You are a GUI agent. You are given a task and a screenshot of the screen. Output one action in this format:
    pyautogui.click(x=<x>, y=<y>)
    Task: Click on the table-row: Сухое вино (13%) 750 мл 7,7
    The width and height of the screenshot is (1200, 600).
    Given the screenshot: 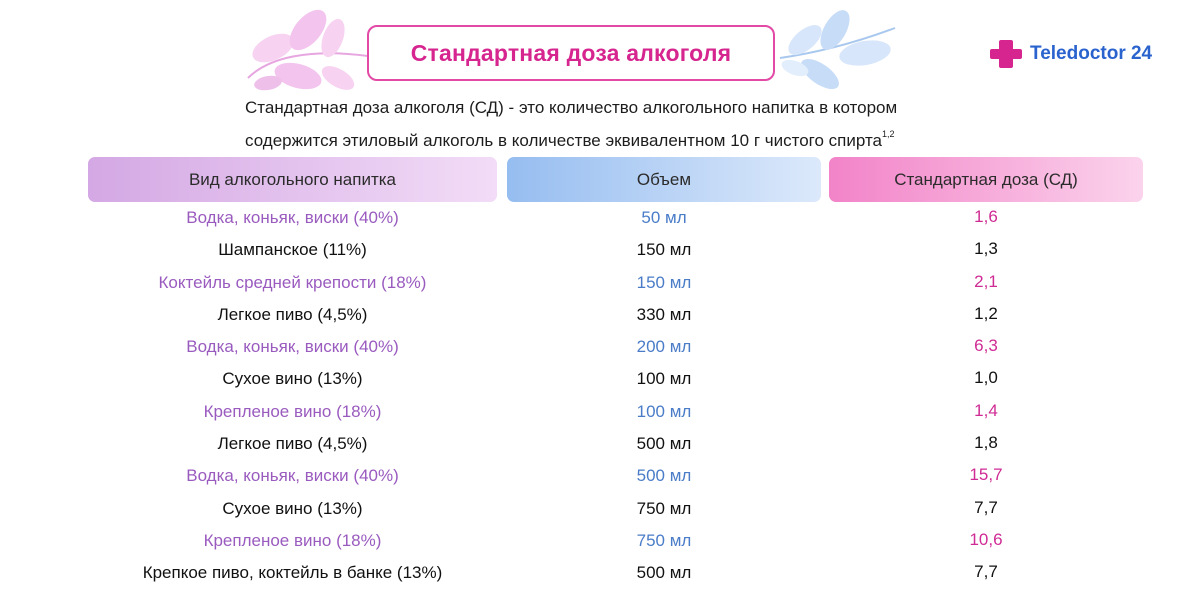 What is the action you would take?
    pyautogui.click(x=600, y=509)
    